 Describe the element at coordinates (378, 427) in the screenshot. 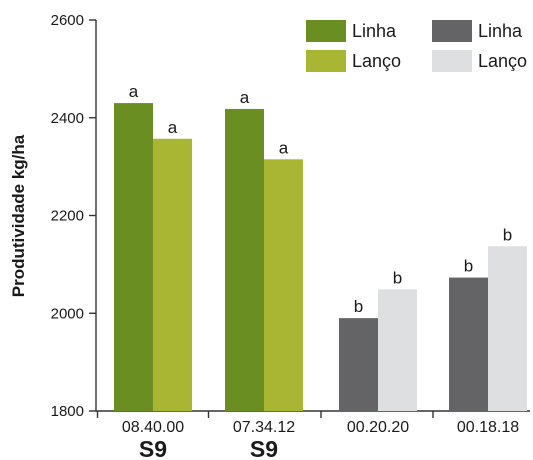

I see `x-tick-label: 00.20.20` at that location.